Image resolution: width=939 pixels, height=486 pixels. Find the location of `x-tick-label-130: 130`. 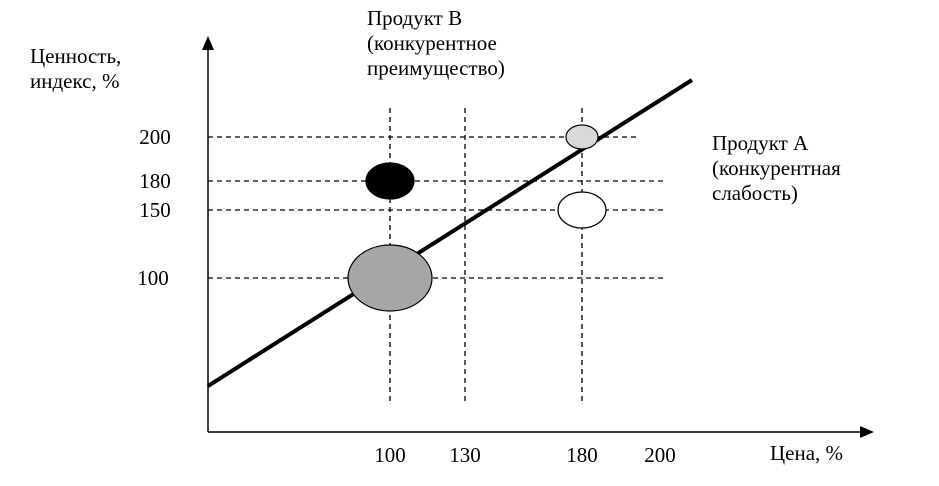

x-tick-label-130: 130 is located at coordinates (465, 455).